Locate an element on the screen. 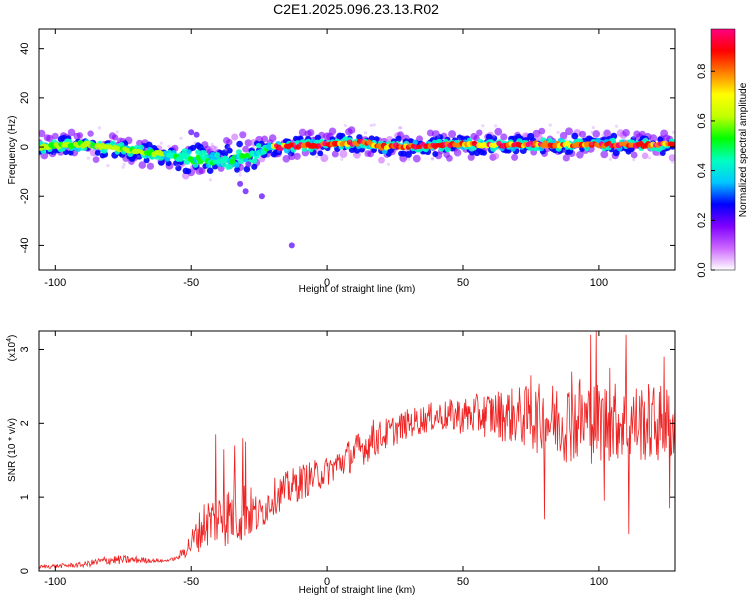 This screenshot has width=750, height=600. snr-scale-note: (x104) is located at coordinates (12, 348).